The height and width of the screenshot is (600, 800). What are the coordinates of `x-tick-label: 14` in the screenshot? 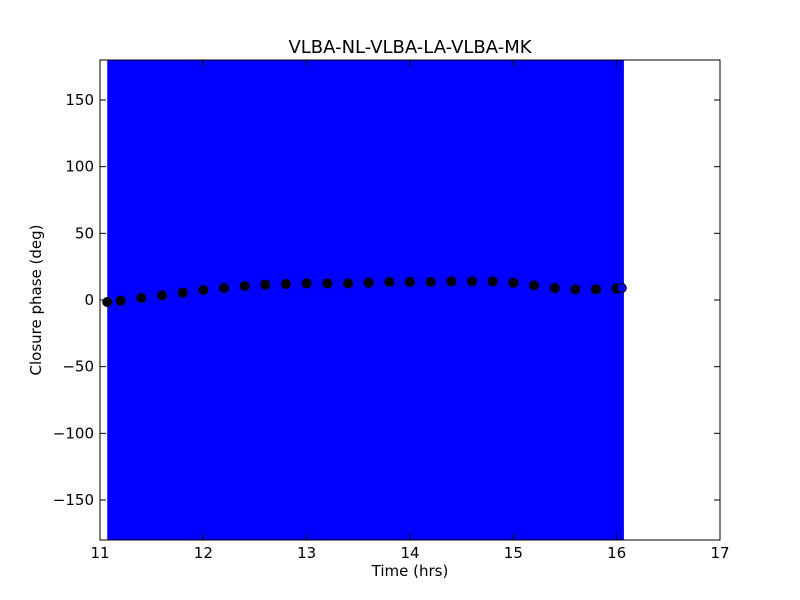 It's located at (409, 553).